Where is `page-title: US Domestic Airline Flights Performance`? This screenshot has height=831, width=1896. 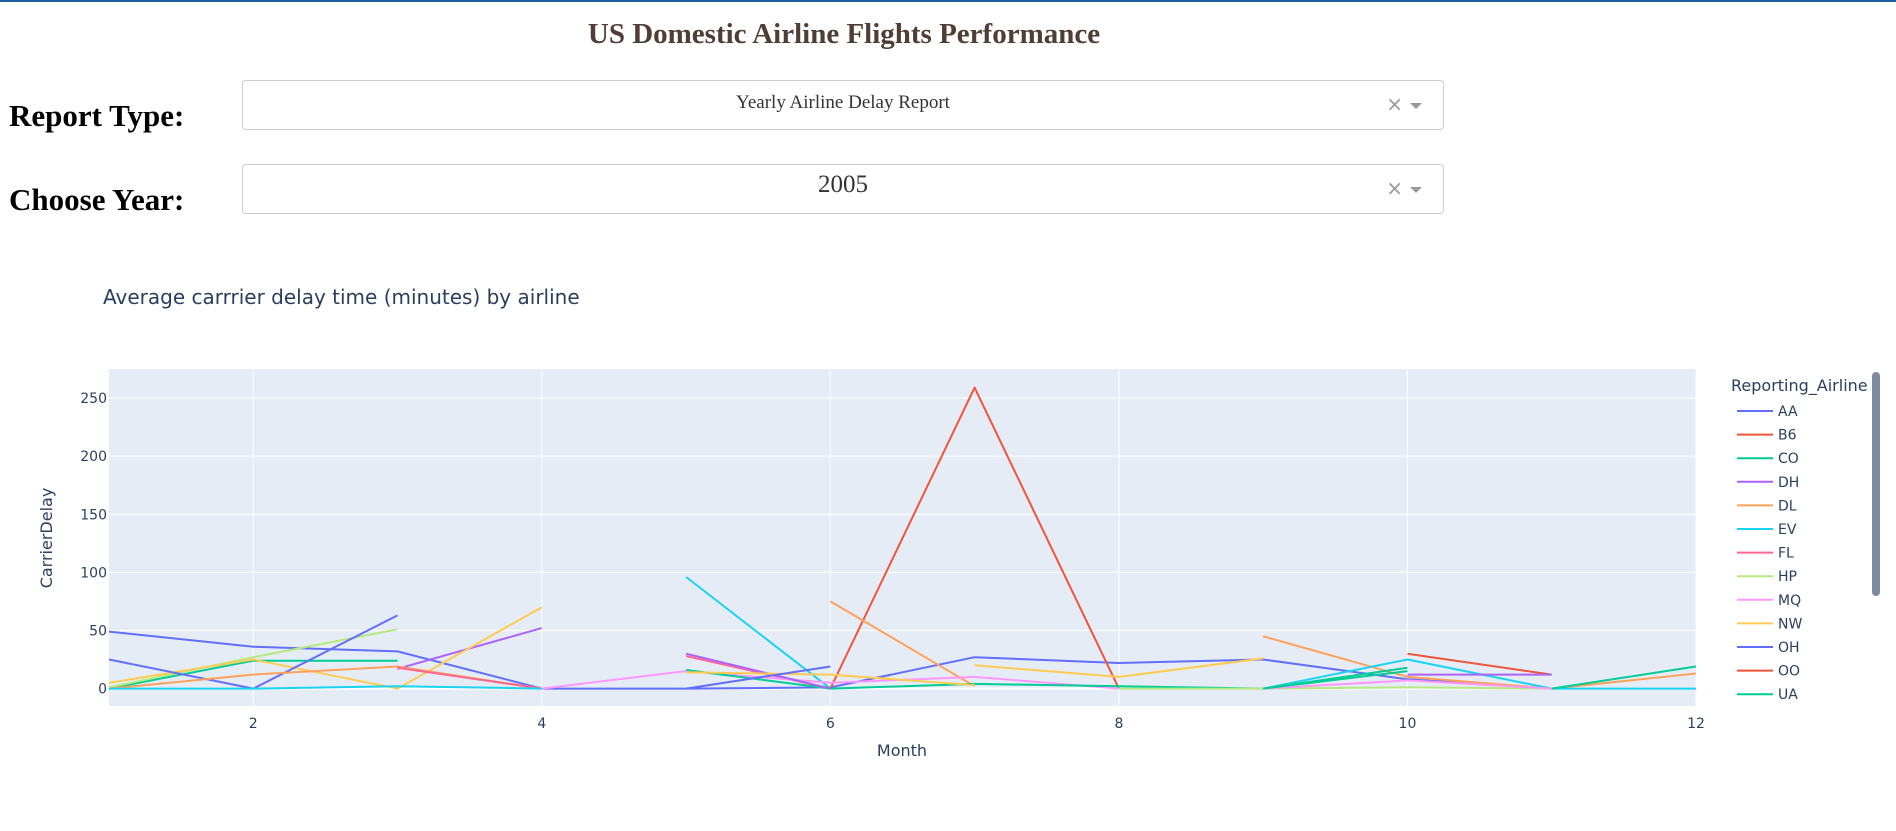
page-title: US Domestic Airline Flights Performance is located at coordinates (844, 34).